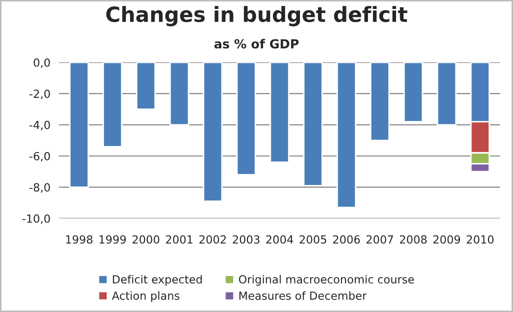  I want to click on x-tick-label: 2004, so click(280, 239).